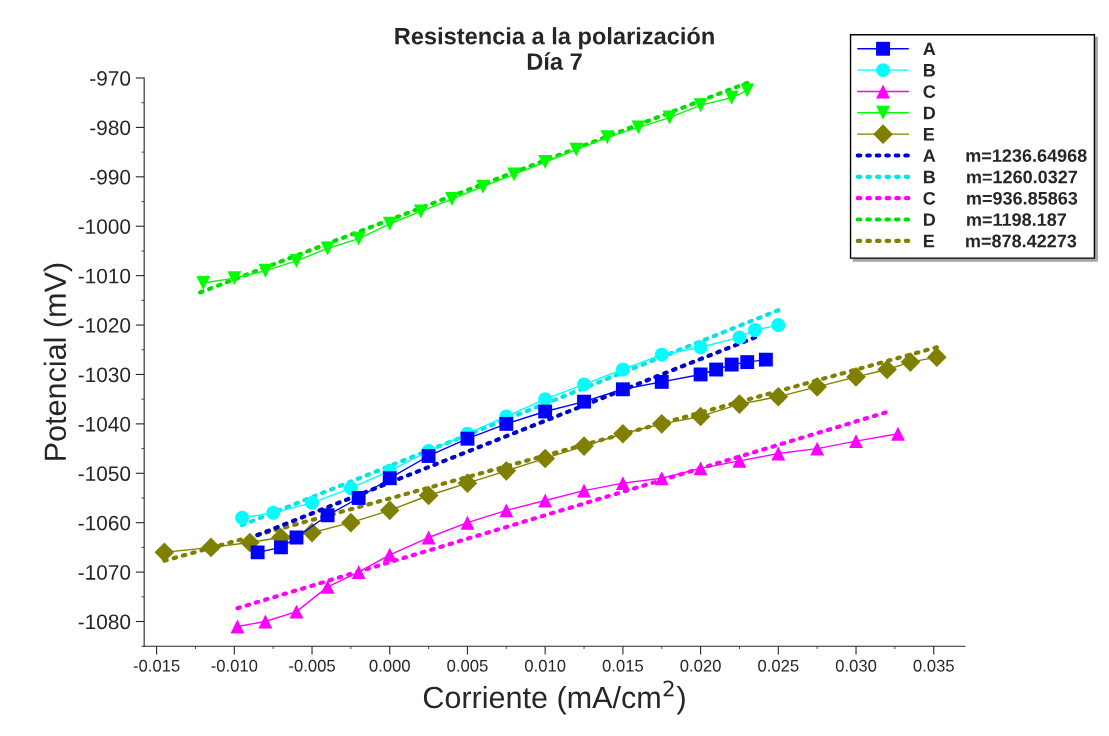 This screenshot has width=1109, height=736. I want to click on legend-label: D m=1198.187, so click(995, 220).